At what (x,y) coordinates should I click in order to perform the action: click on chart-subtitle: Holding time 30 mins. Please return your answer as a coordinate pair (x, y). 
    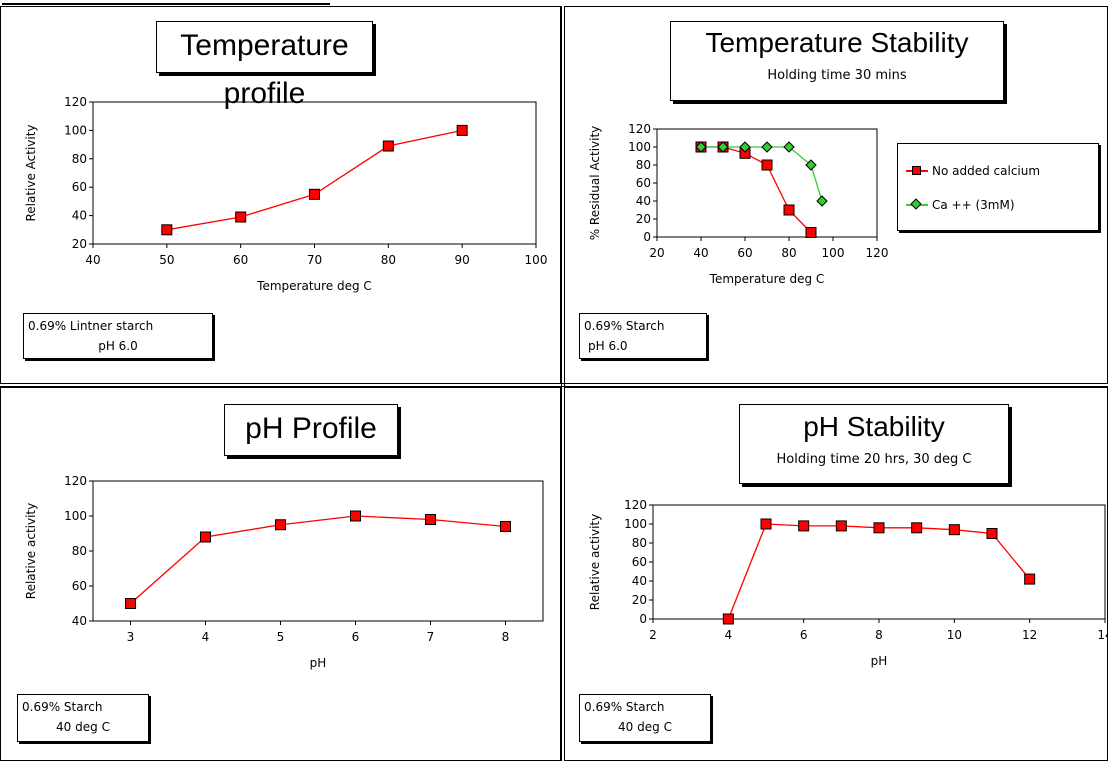
    Looking at the image, I should click on (837, 75).